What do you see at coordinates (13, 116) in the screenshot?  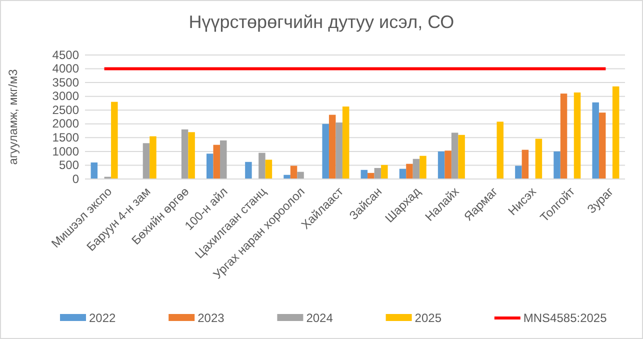 I see `y-axis-title: агууламж, мкг/м3` at bounding box center [13, 116].